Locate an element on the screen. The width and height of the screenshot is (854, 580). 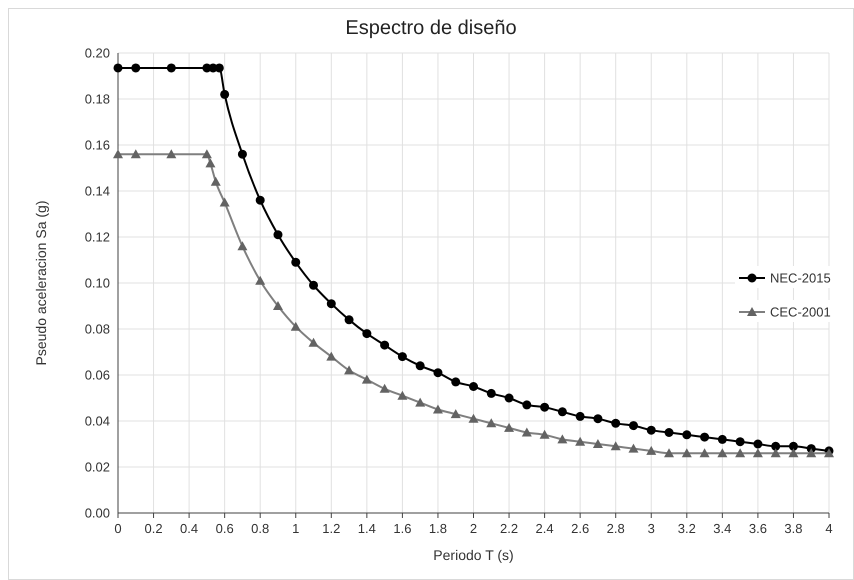
x-tick-label: 2.6 is located at coordinates (580, 528).